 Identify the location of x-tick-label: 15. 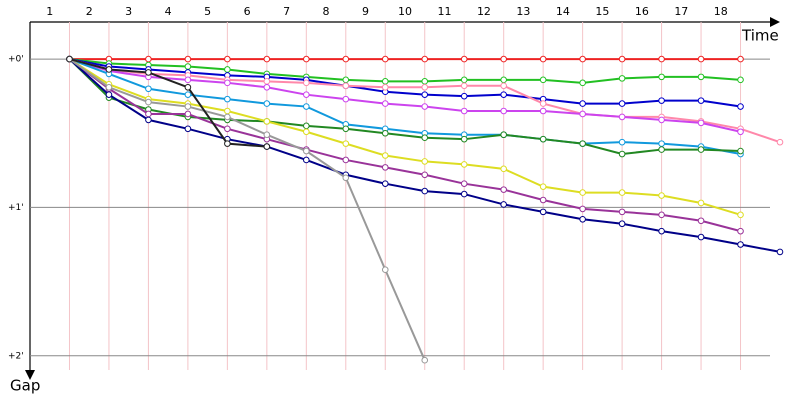
(602, 11).